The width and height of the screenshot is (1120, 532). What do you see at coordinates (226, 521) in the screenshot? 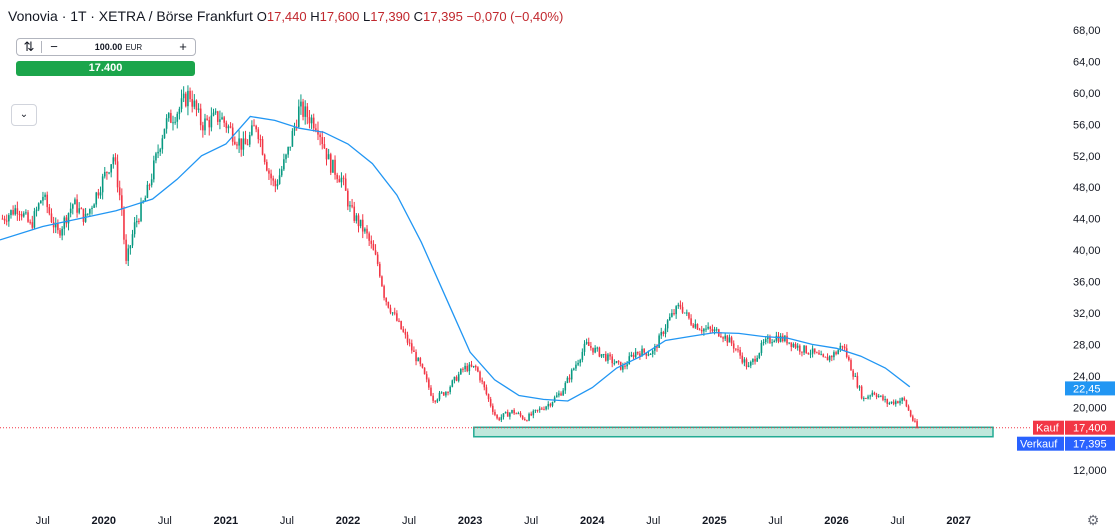
I see `x-tick-label: 2021` at bounding box center [226, 521].